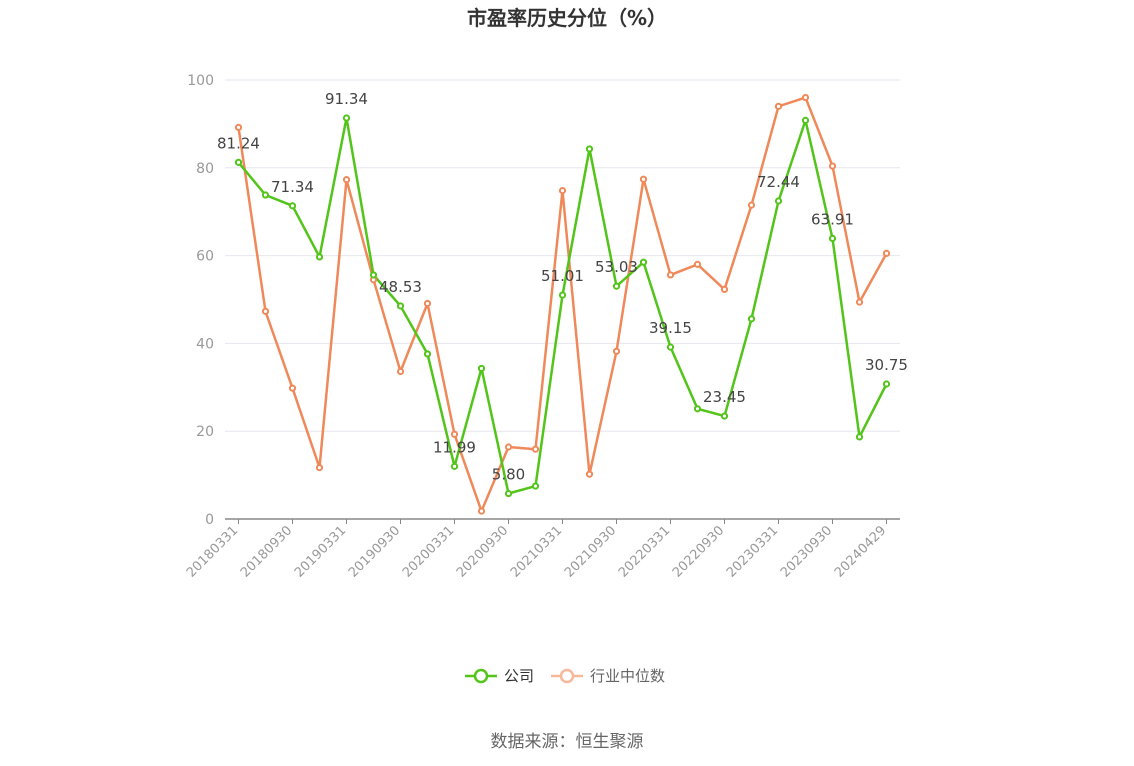 The width and height of the screenshot is (1134, 766). I want to click on data-label: 11.99, so click(454, 447).